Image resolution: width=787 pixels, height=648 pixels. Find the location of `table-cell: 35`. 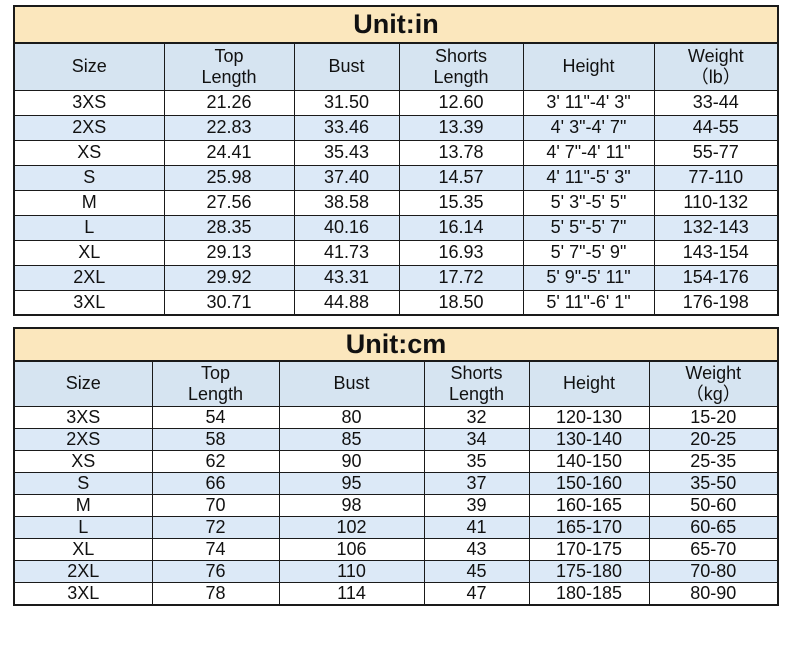

table-cell: 35 is located at coordinates (476, 461).